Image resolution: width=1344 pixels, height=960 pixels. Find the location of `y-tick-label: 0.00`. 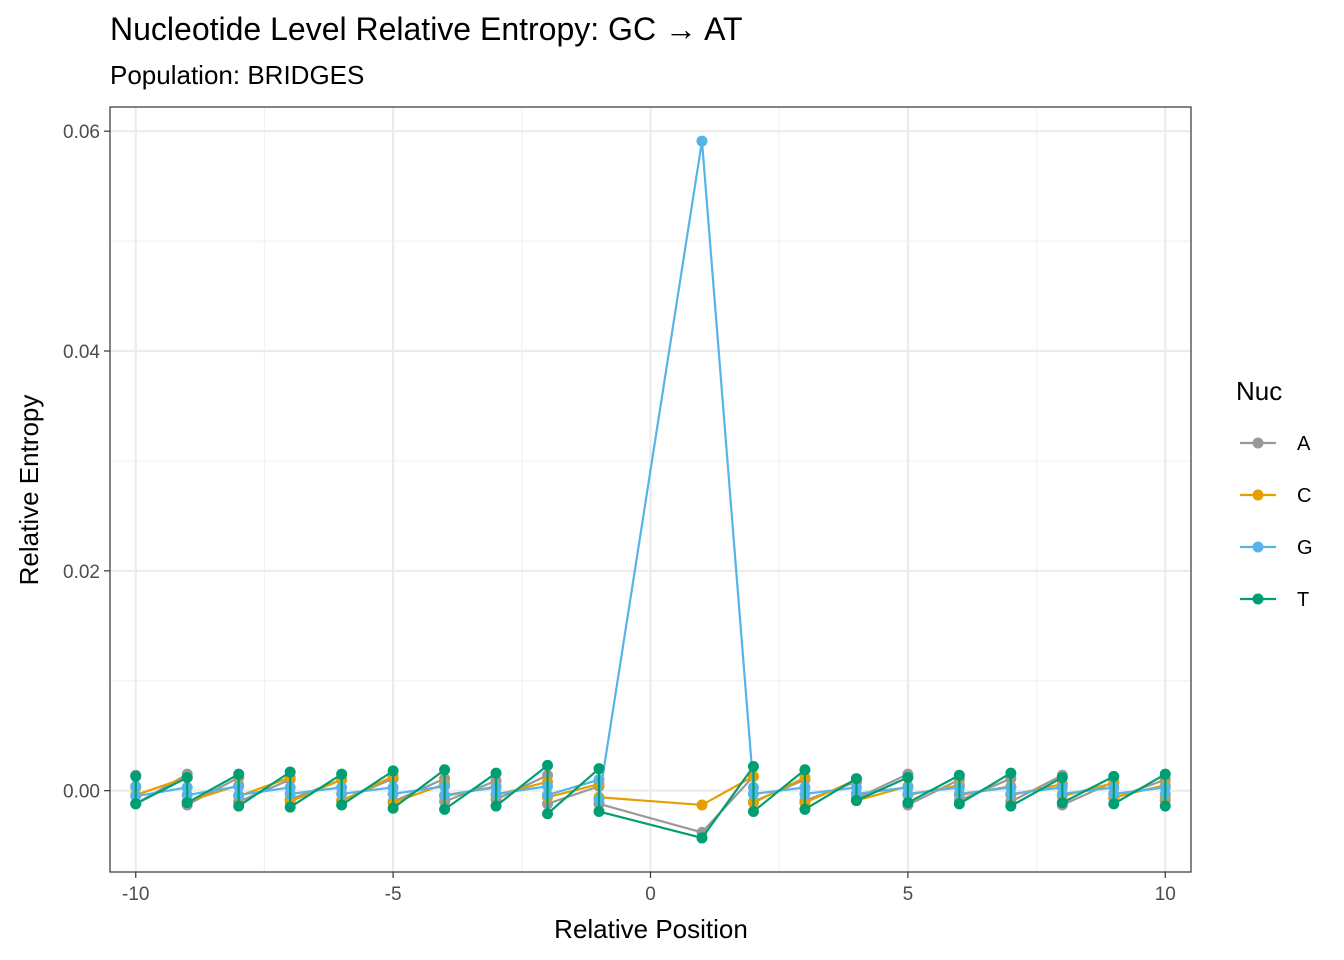

y-tick-label: 0.00 is located at coordinates (81, 792).